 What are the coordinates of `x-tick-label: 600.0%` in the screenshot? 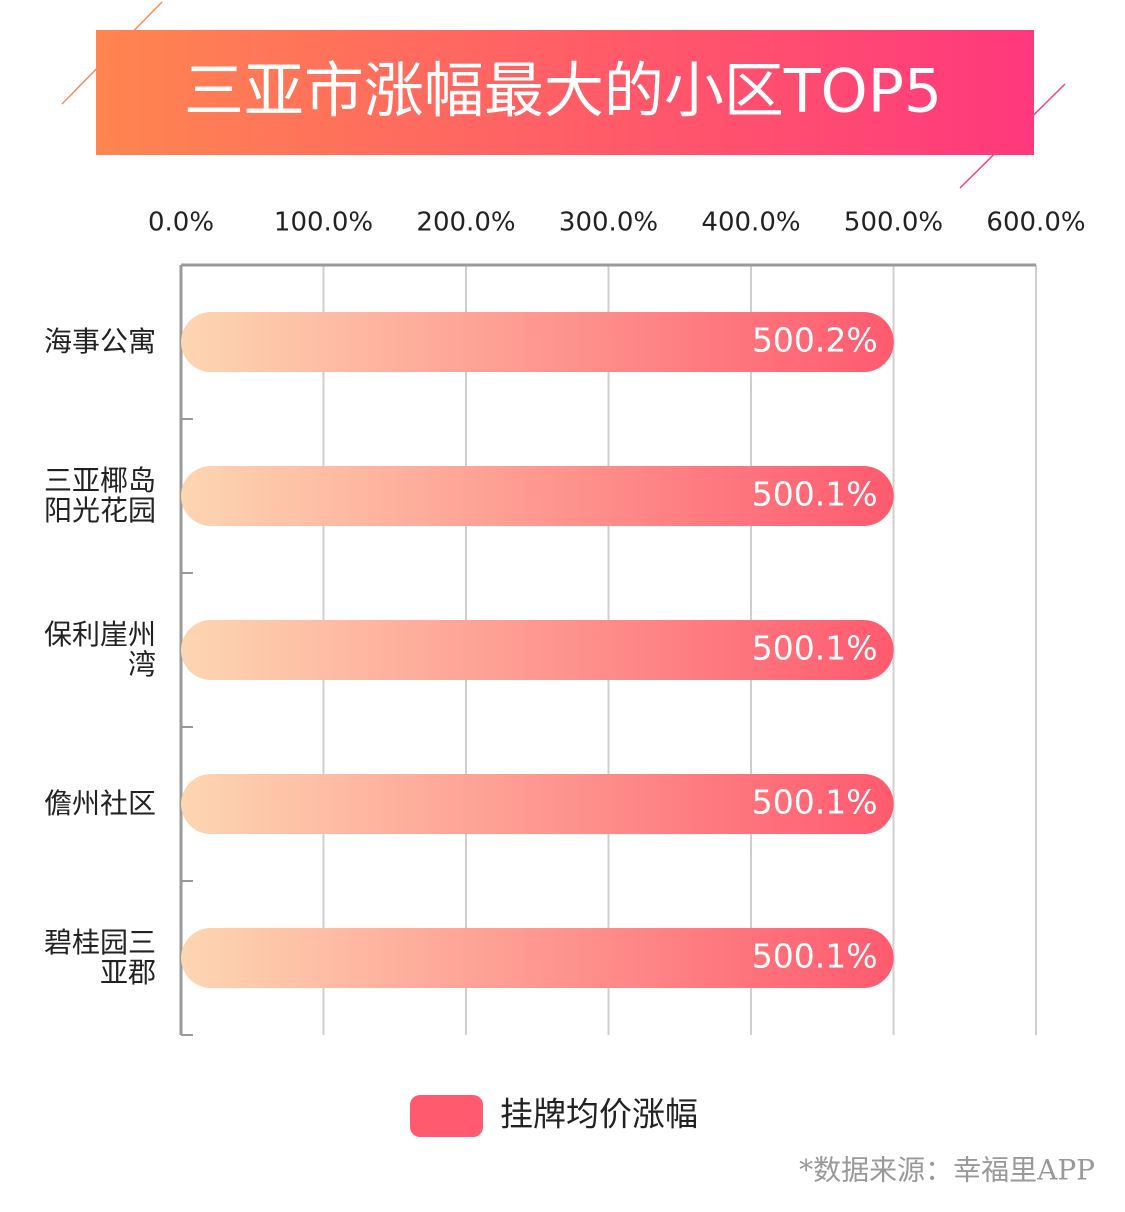 It's located at (1035, 223).